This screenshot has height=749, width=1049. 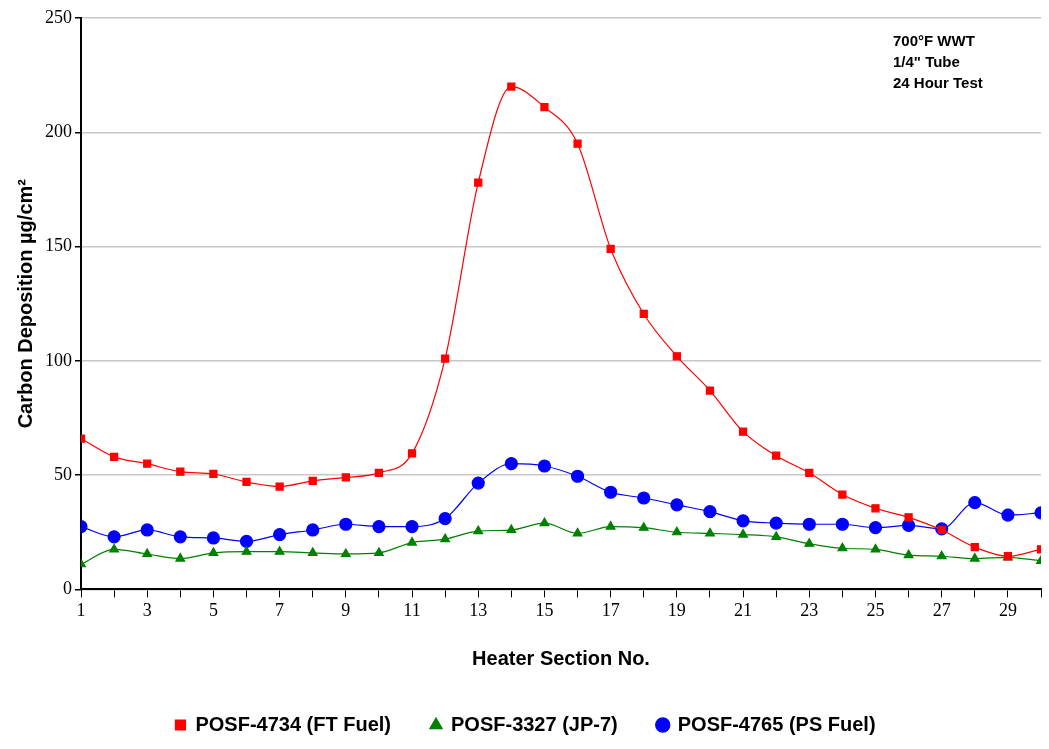 What do you see at coordinates (561, 657) in the screenshot?
I see `x-axis-title: Heater Section No.` at bounding box center [561, 657].